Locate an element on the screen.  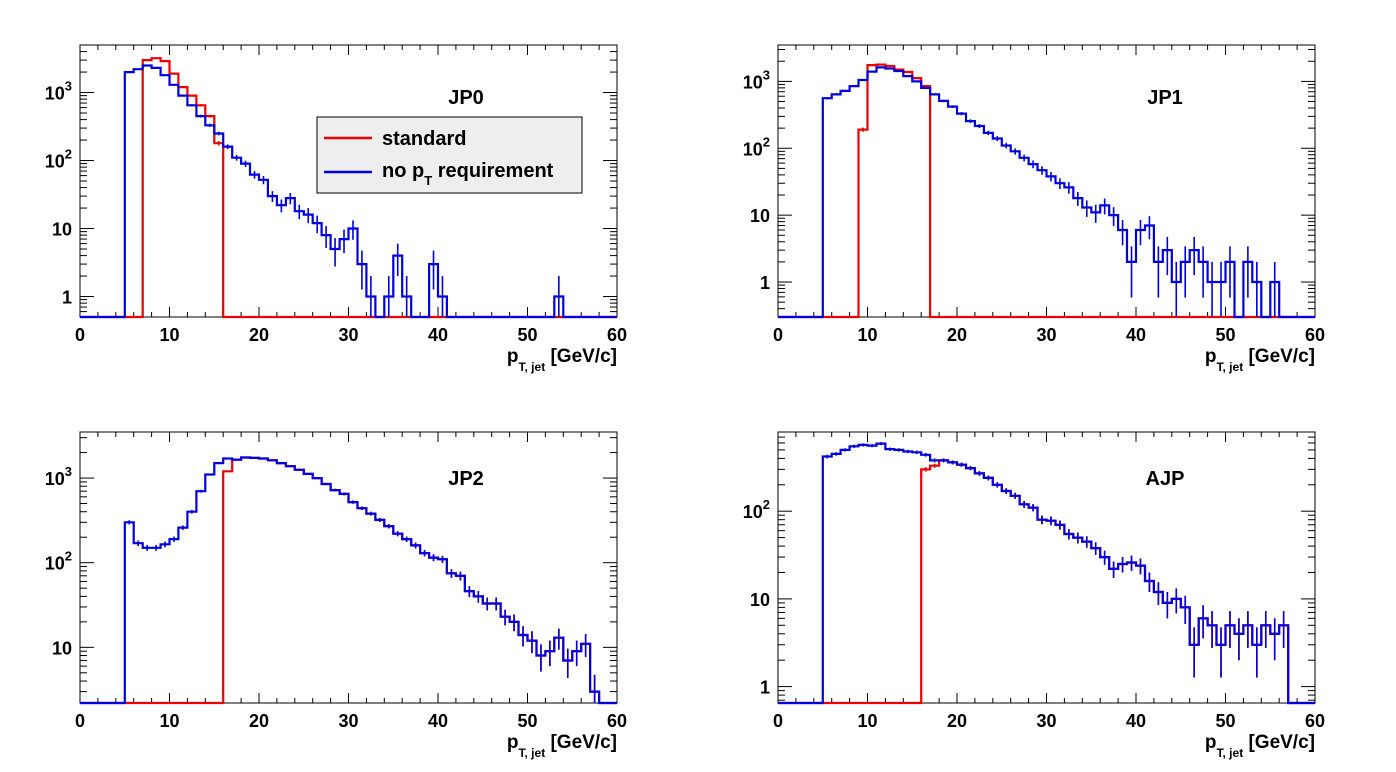
panel-title: AJP is located at coordinates (1165, 479).